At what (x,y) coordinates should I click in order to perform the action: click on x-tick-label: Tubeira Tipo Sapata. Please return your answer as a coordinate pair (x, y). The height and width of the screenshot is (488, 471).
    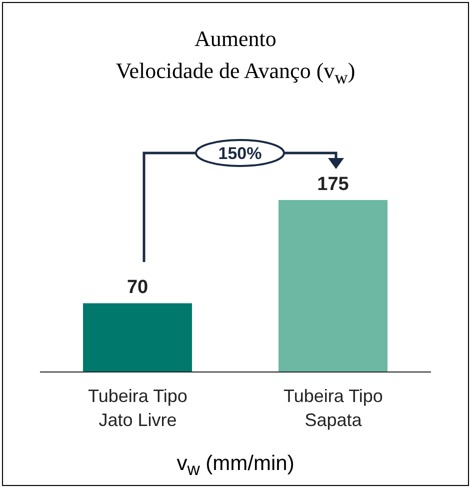
    Looking at the image, I should click on (333, 408).